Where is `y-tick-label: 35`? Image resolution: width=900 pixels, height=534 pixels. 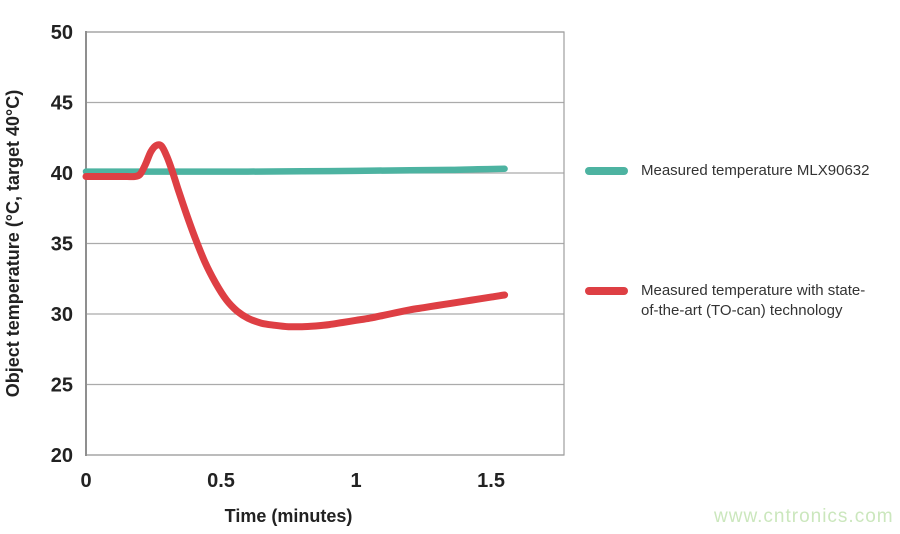
y-tick-label: 35 is located at coordinates (62, 245).